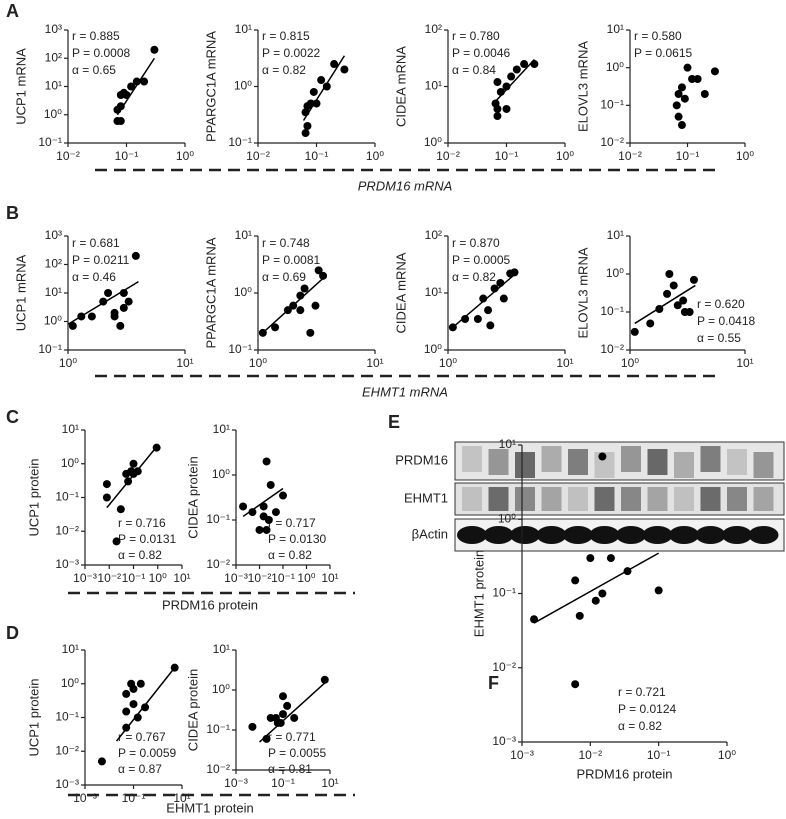 The image size is (786, 819). Describe the element at coordinates (433, 235) in the screenshot. I see `y-tick-label: 10²` at that location.